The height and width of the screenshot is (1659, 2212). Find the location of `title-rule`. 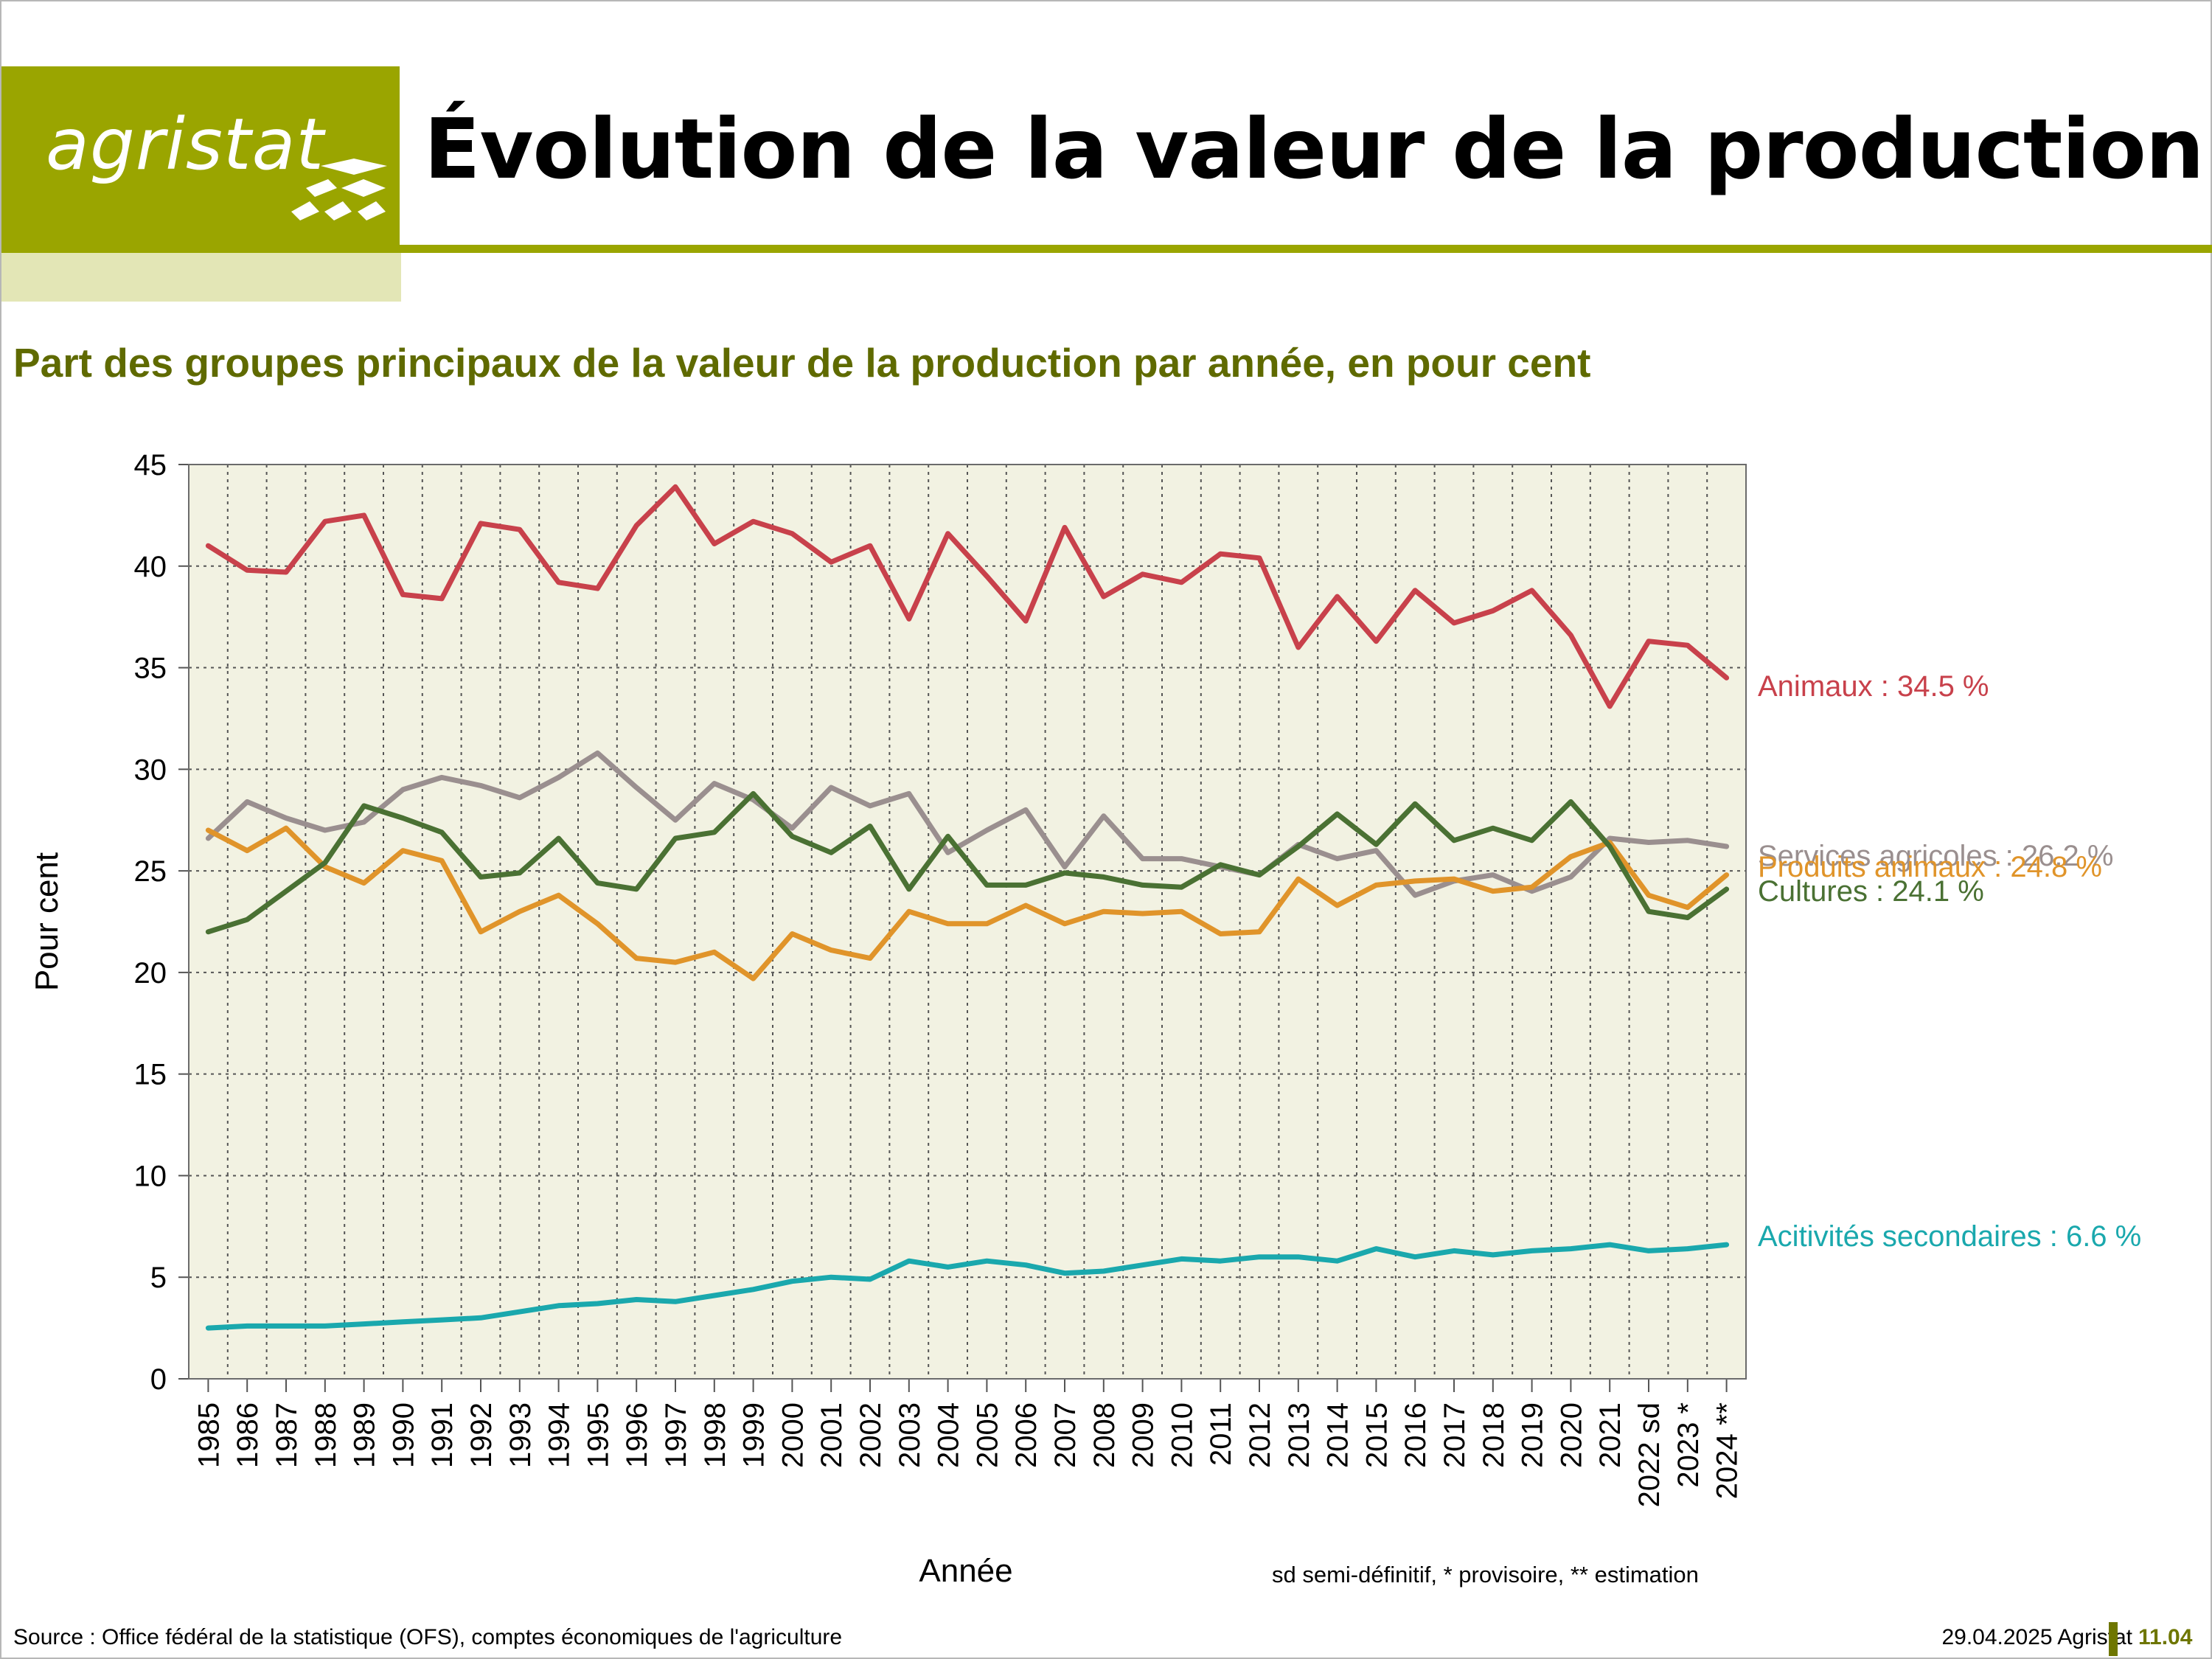

title-rule is located at coordinates (1306, 249).